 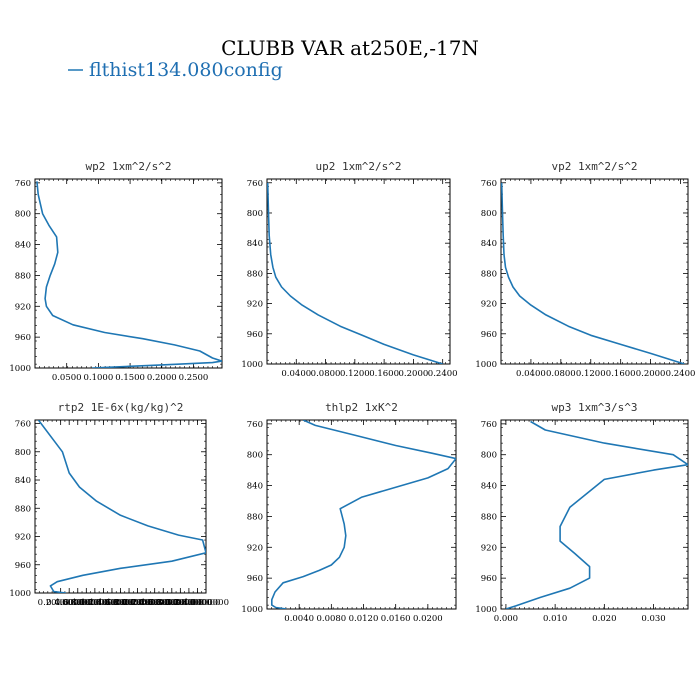 I want to click on x-tick-label: 0.0160, so click(x=396, y=619).